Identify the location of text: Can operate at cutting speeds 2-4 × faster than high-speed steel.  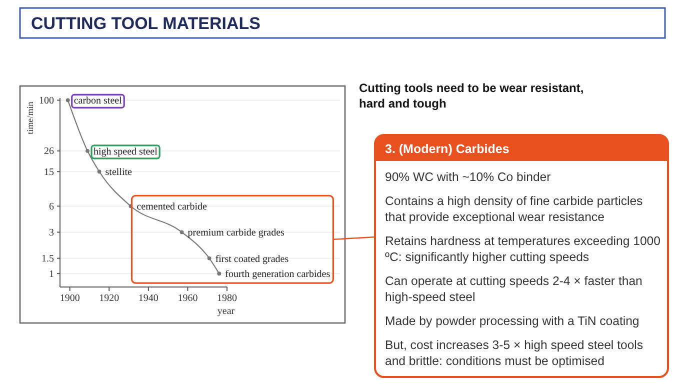
(514, 289).